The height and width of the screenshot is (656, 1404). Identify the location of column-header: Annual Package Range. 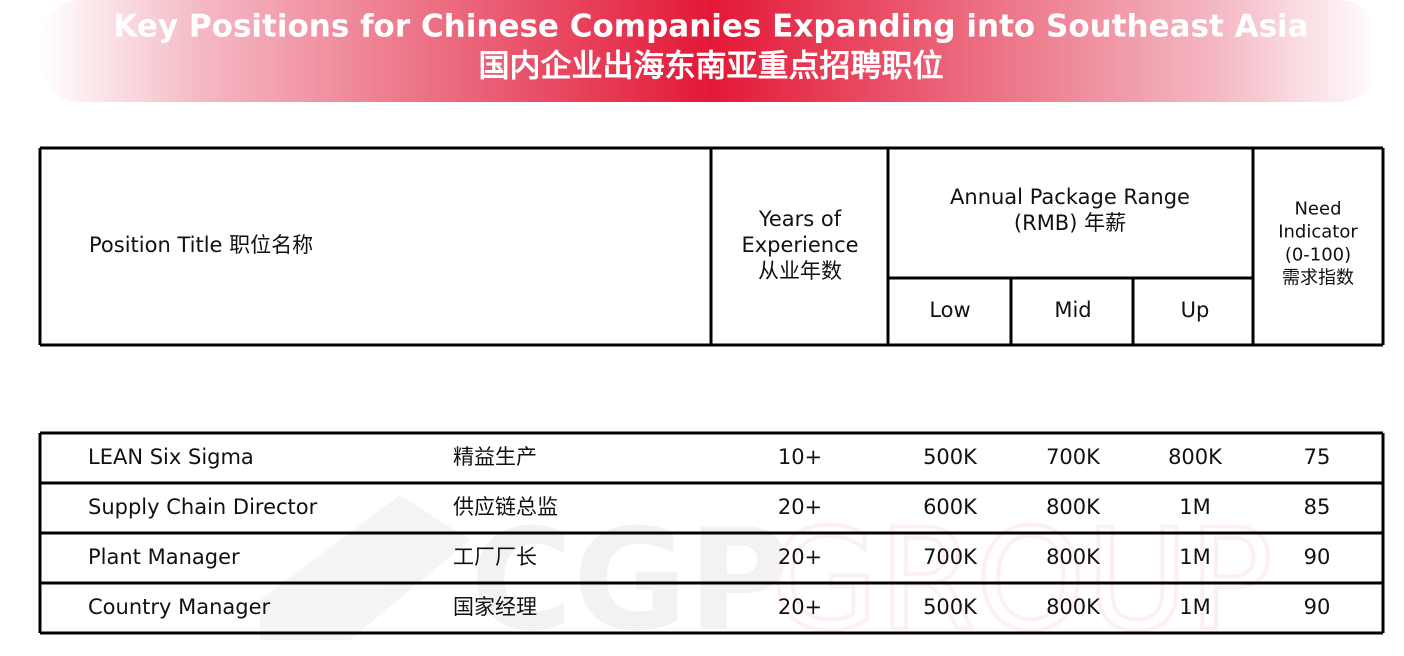
(1070, 197).